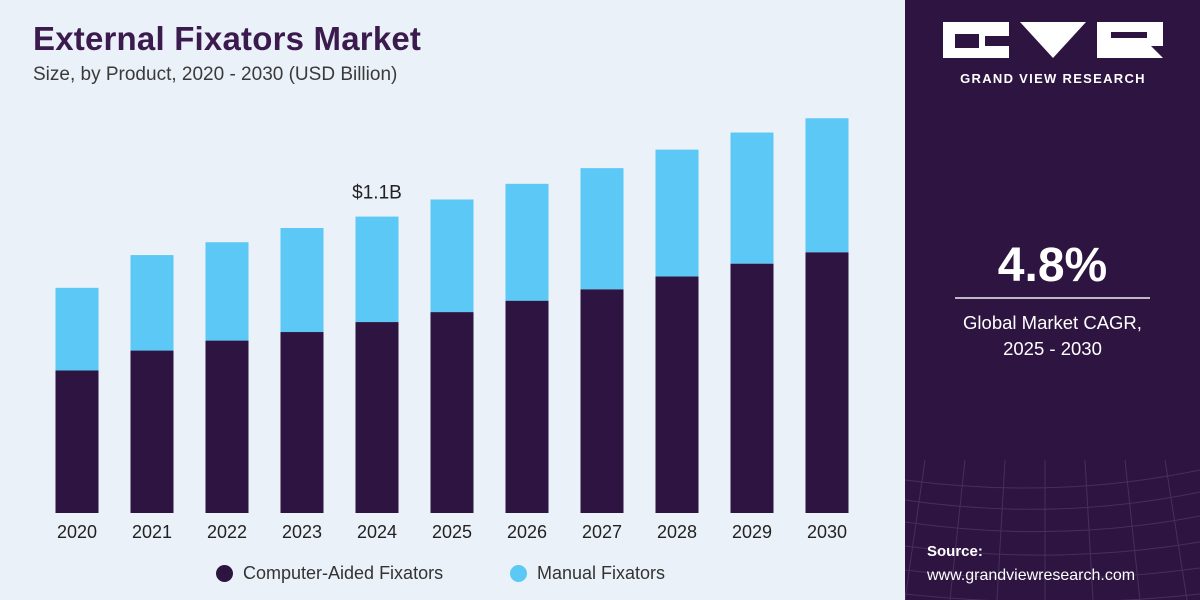  What do you see at coordinates (1052, 336) in the screenshot?
I see `cagr-label: Global Market CAGR, 2025 - 2030` at bounding box center [1052, 336].